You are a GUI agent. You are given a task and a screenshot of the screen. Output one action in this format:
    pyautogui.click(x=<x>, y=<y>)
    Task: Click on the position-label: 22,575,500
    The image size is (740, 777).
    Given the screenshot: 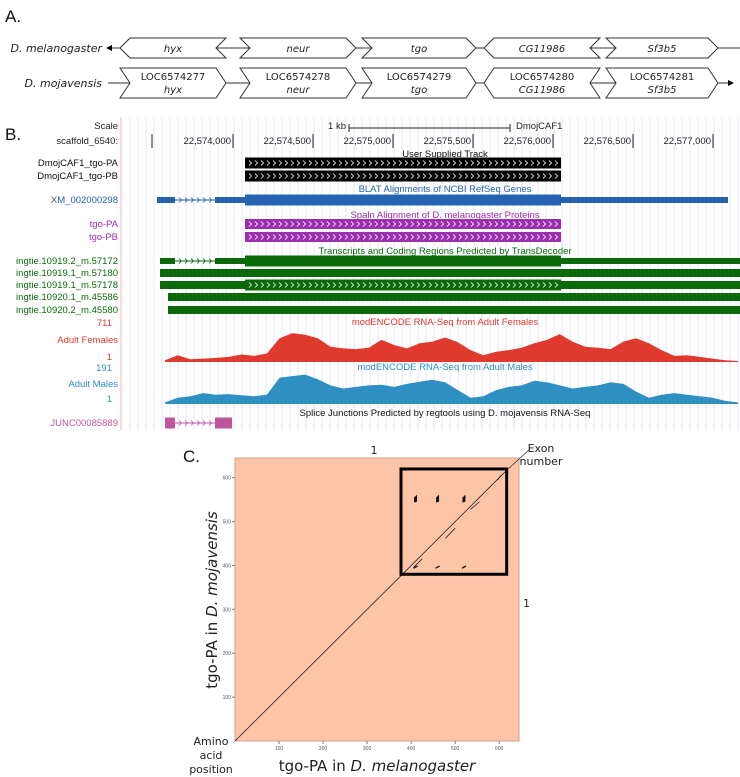 What is the action you would take?
    pyautogui.click(x=447, y=141)
    